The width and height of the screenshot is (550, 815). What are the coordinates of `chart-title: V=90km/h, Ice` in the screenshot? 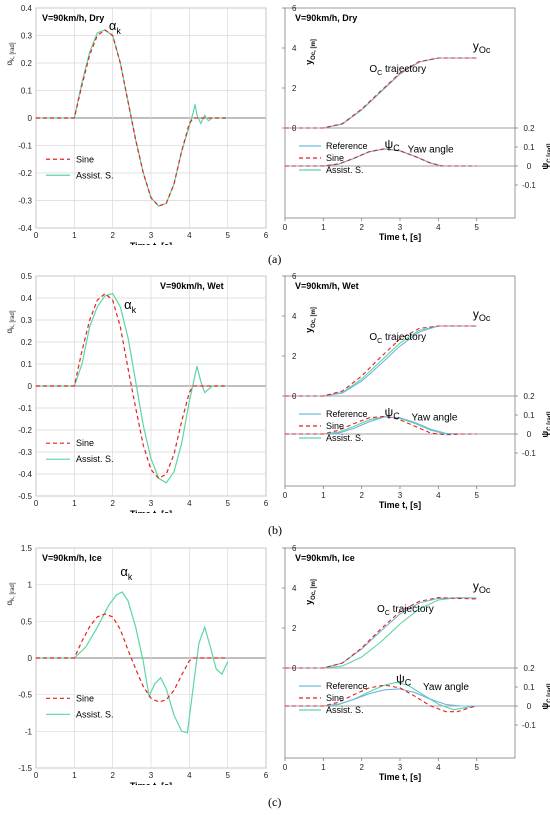 It's located at (72, 558).